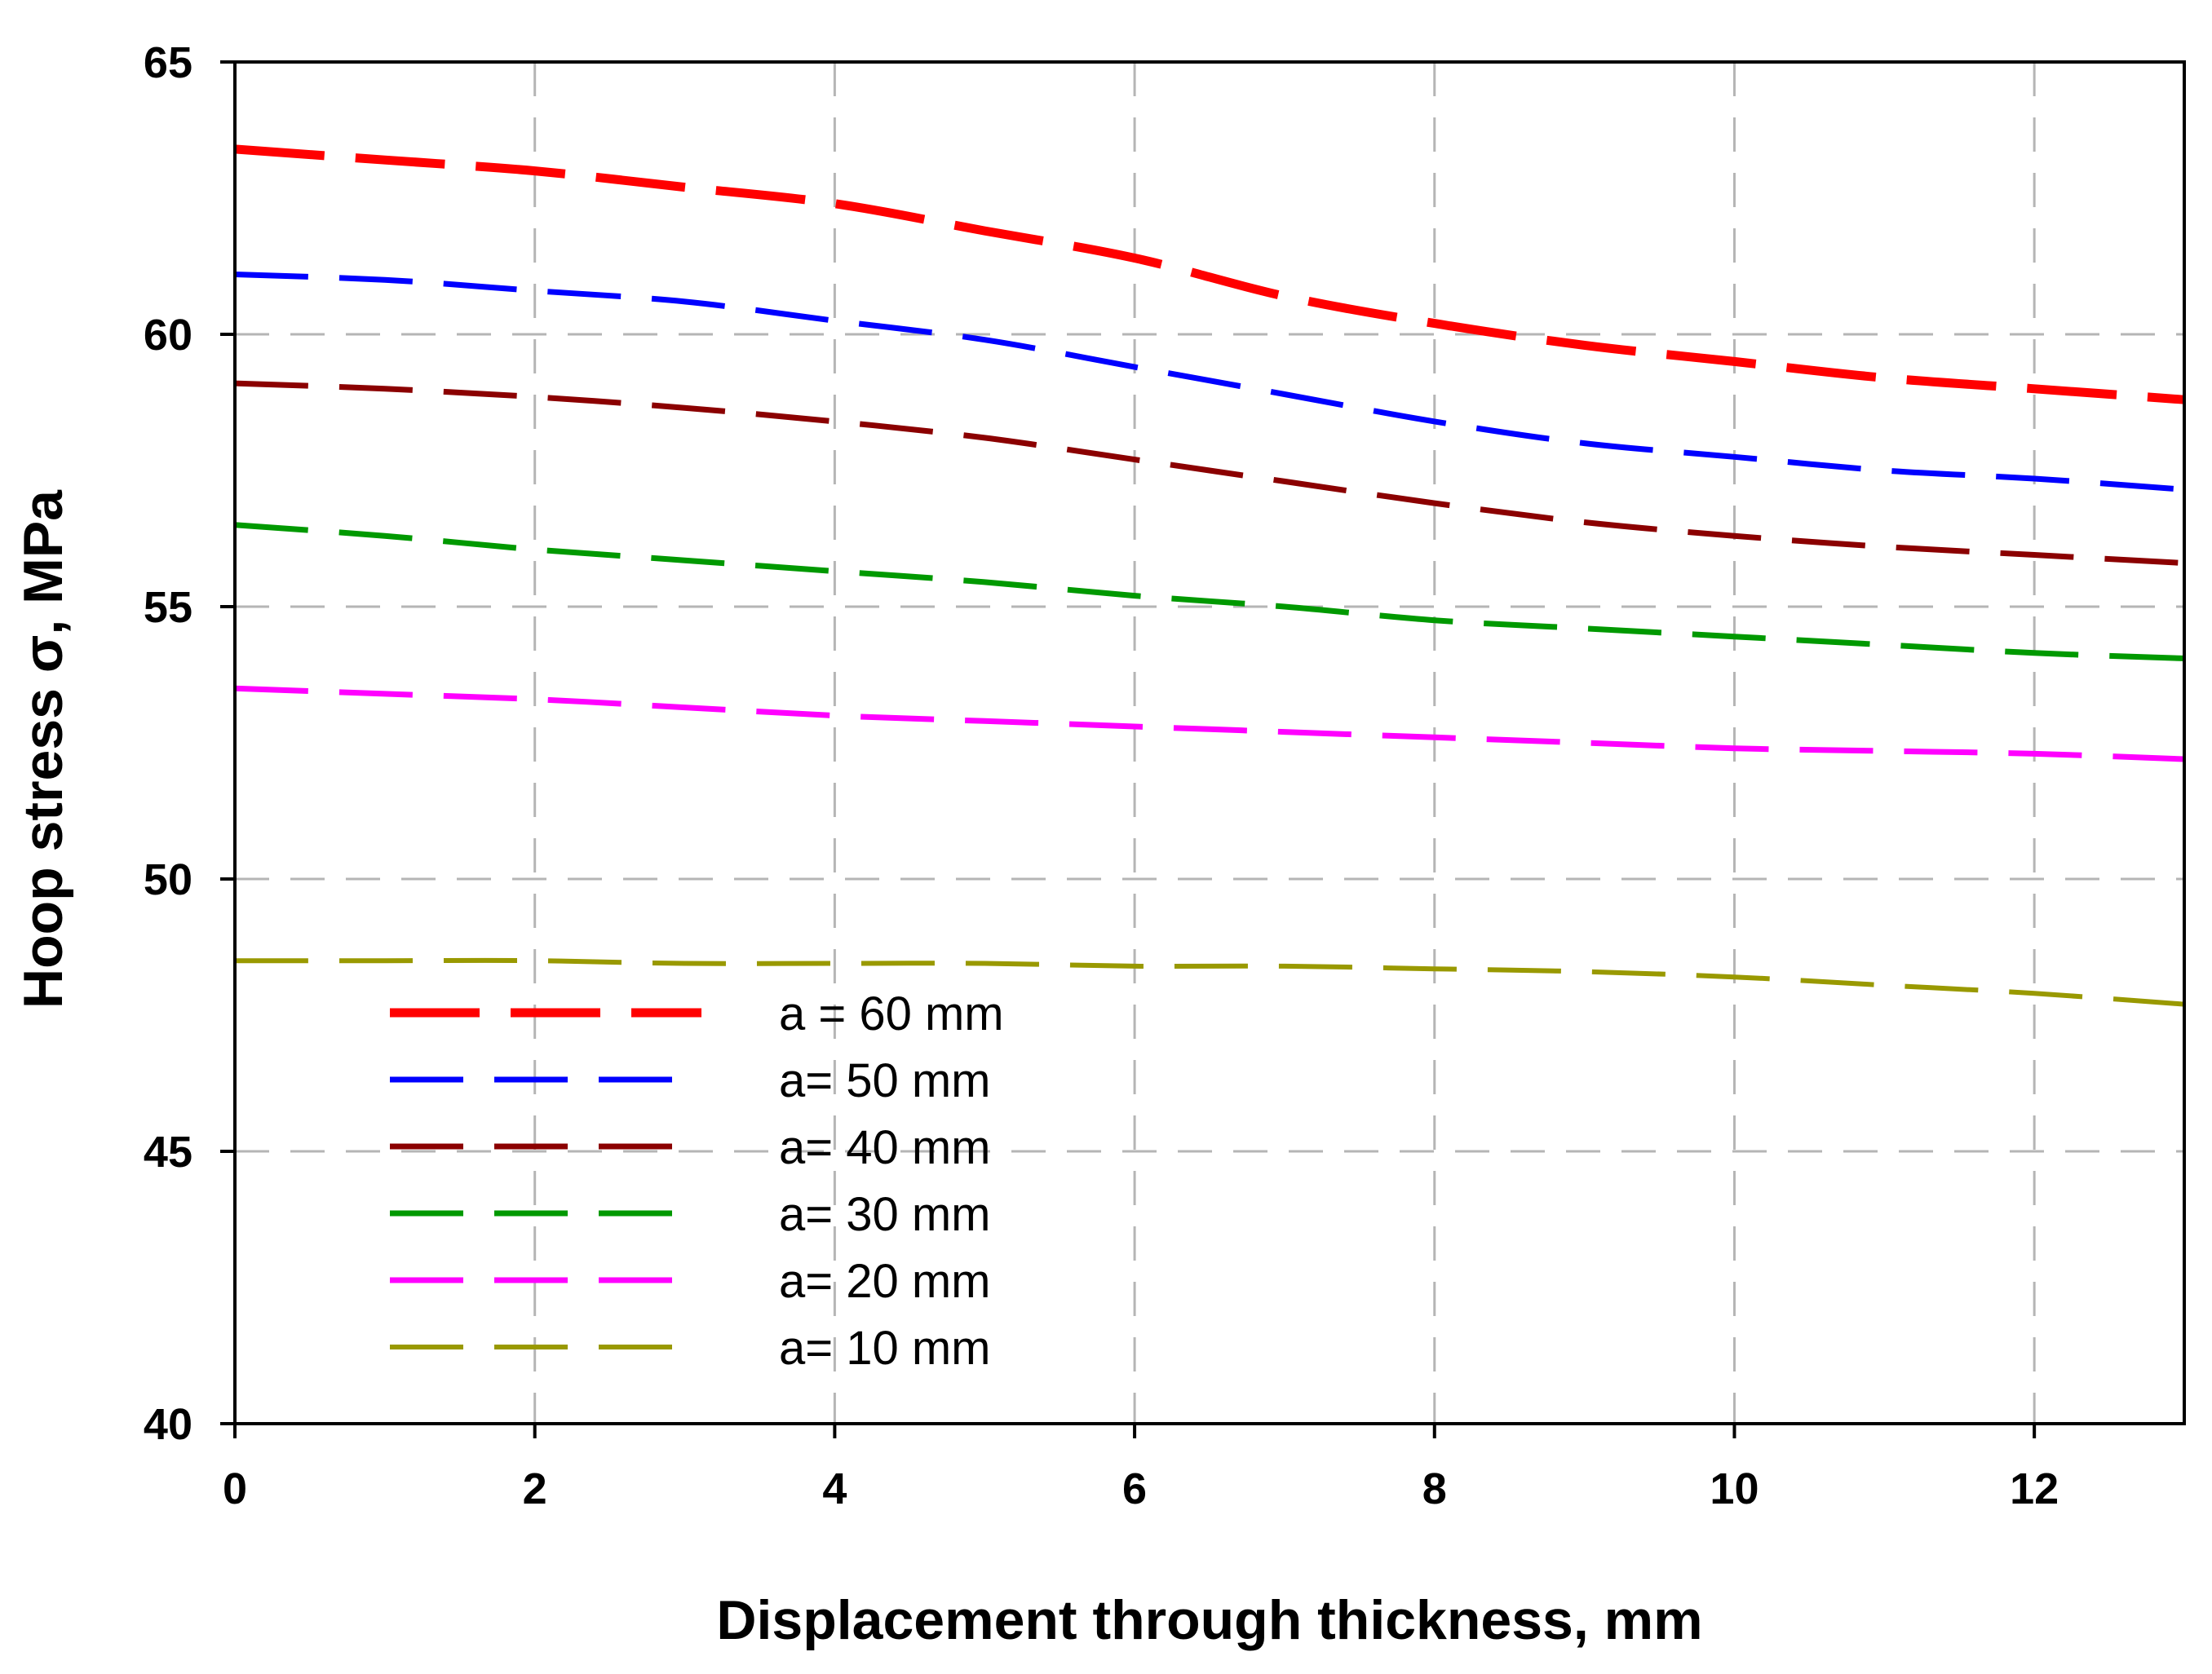 This screenshot has height=1674, width=2212. I want to click on x-tick-label: 6, so click(1134, 1488).